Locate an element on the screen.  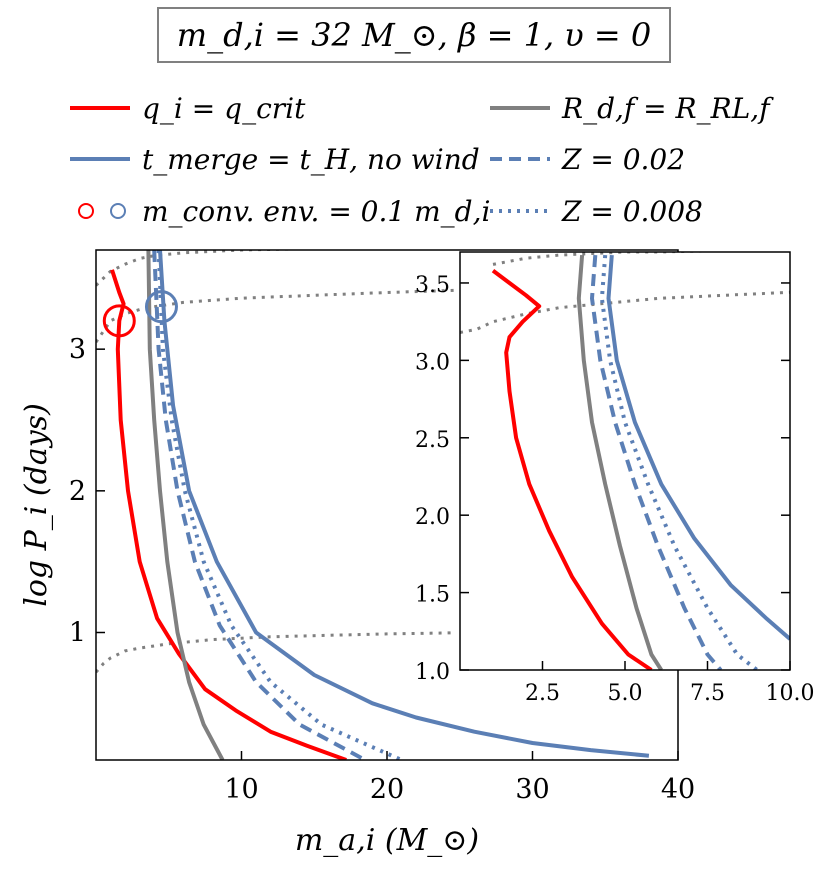
inset-ytick-label: 2.5 is located at coordinates (432, 440).